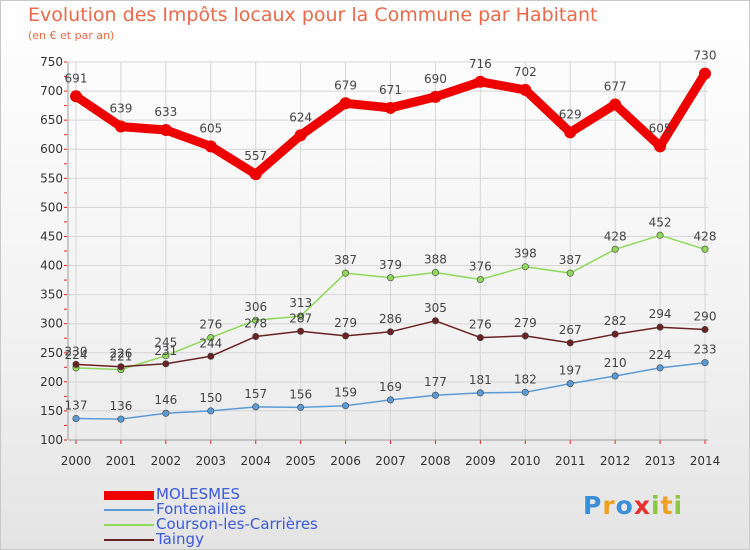 This screenshot has width=750, height=550. I want to click on data-label-courson-les-carri-res: 306, so click(255, 307).